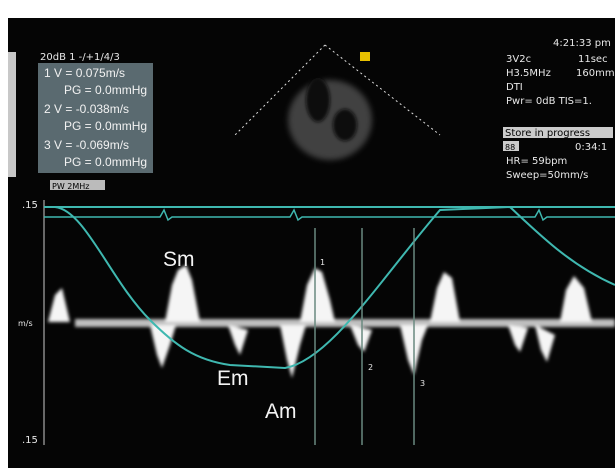 Image resolution: width=615 pixels, height=468 pixels. What do you see at coordinates (30, 205) in the screenshot?
I see `axis-top: .15` at bounding box center [30, 205].